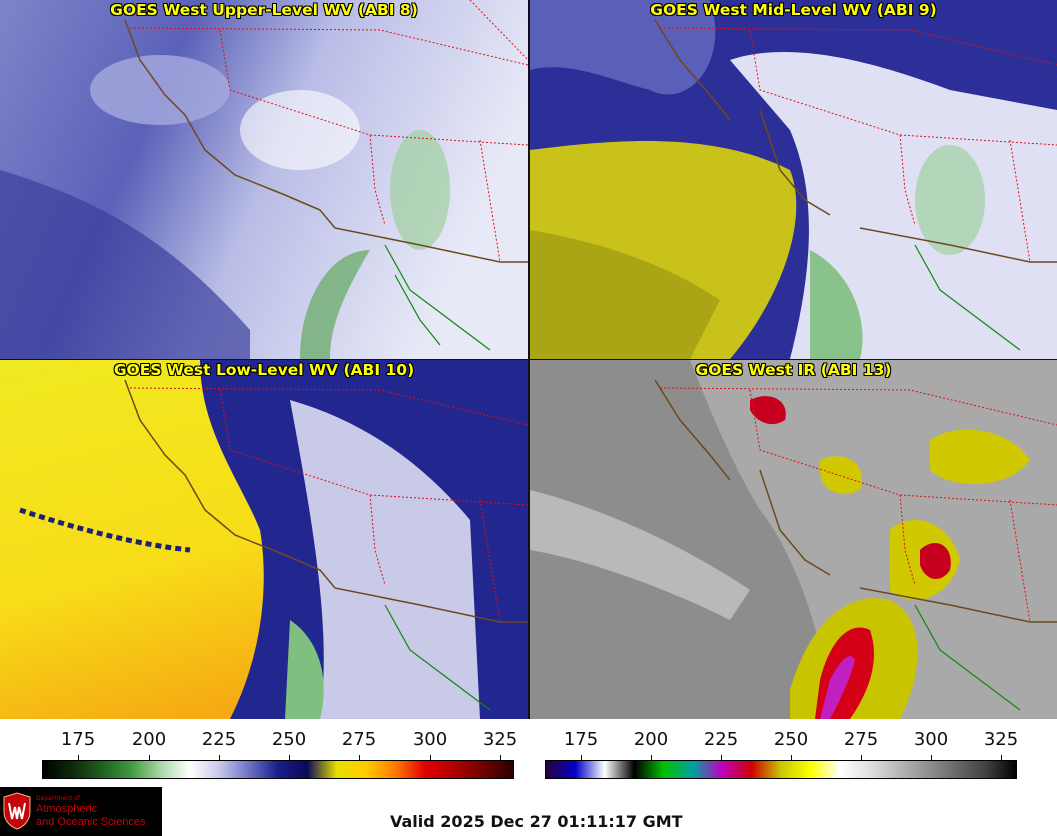  I want to click on uw-crest-icon, so click(17, 811).